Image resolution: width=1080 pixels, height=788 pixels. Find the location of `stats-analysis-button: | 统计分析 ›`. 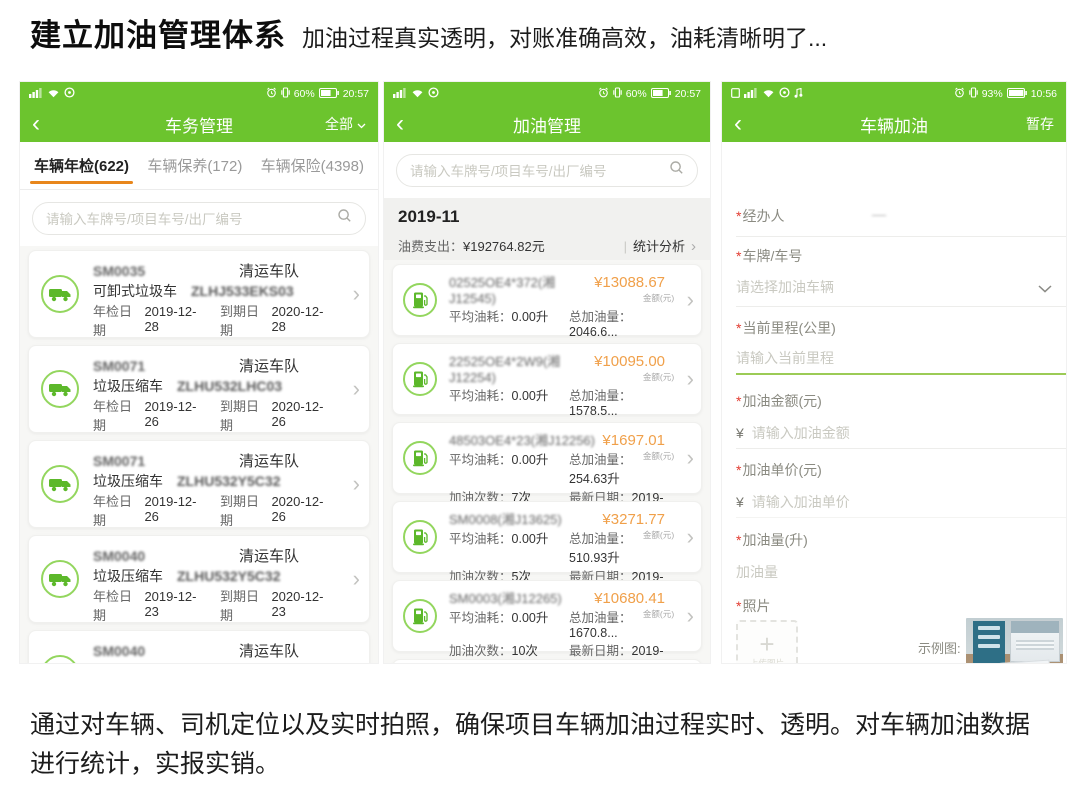

stats-analysis-button: | 统计分析 › is located at coordinates (660, 245).